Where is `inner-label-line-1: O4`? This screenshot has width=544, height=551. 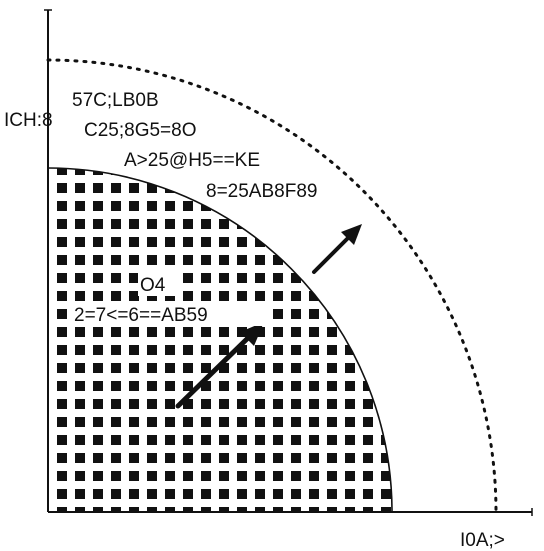
inner-label-line-1: O4 is located at coordinates (153, 285).